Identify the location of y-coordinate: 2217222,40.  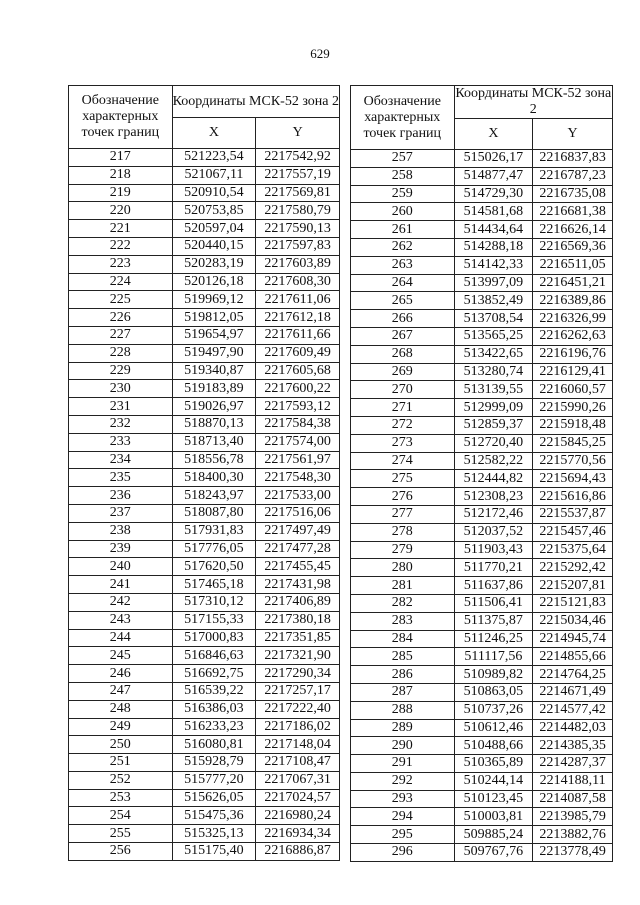
(297, 709).